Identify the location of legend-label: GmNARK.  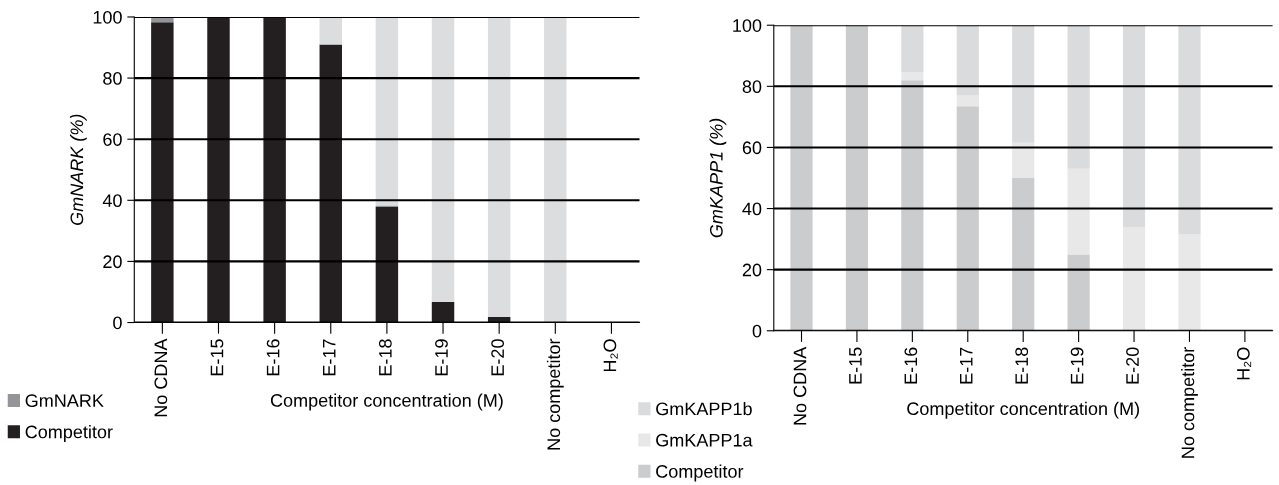
(64, 401).